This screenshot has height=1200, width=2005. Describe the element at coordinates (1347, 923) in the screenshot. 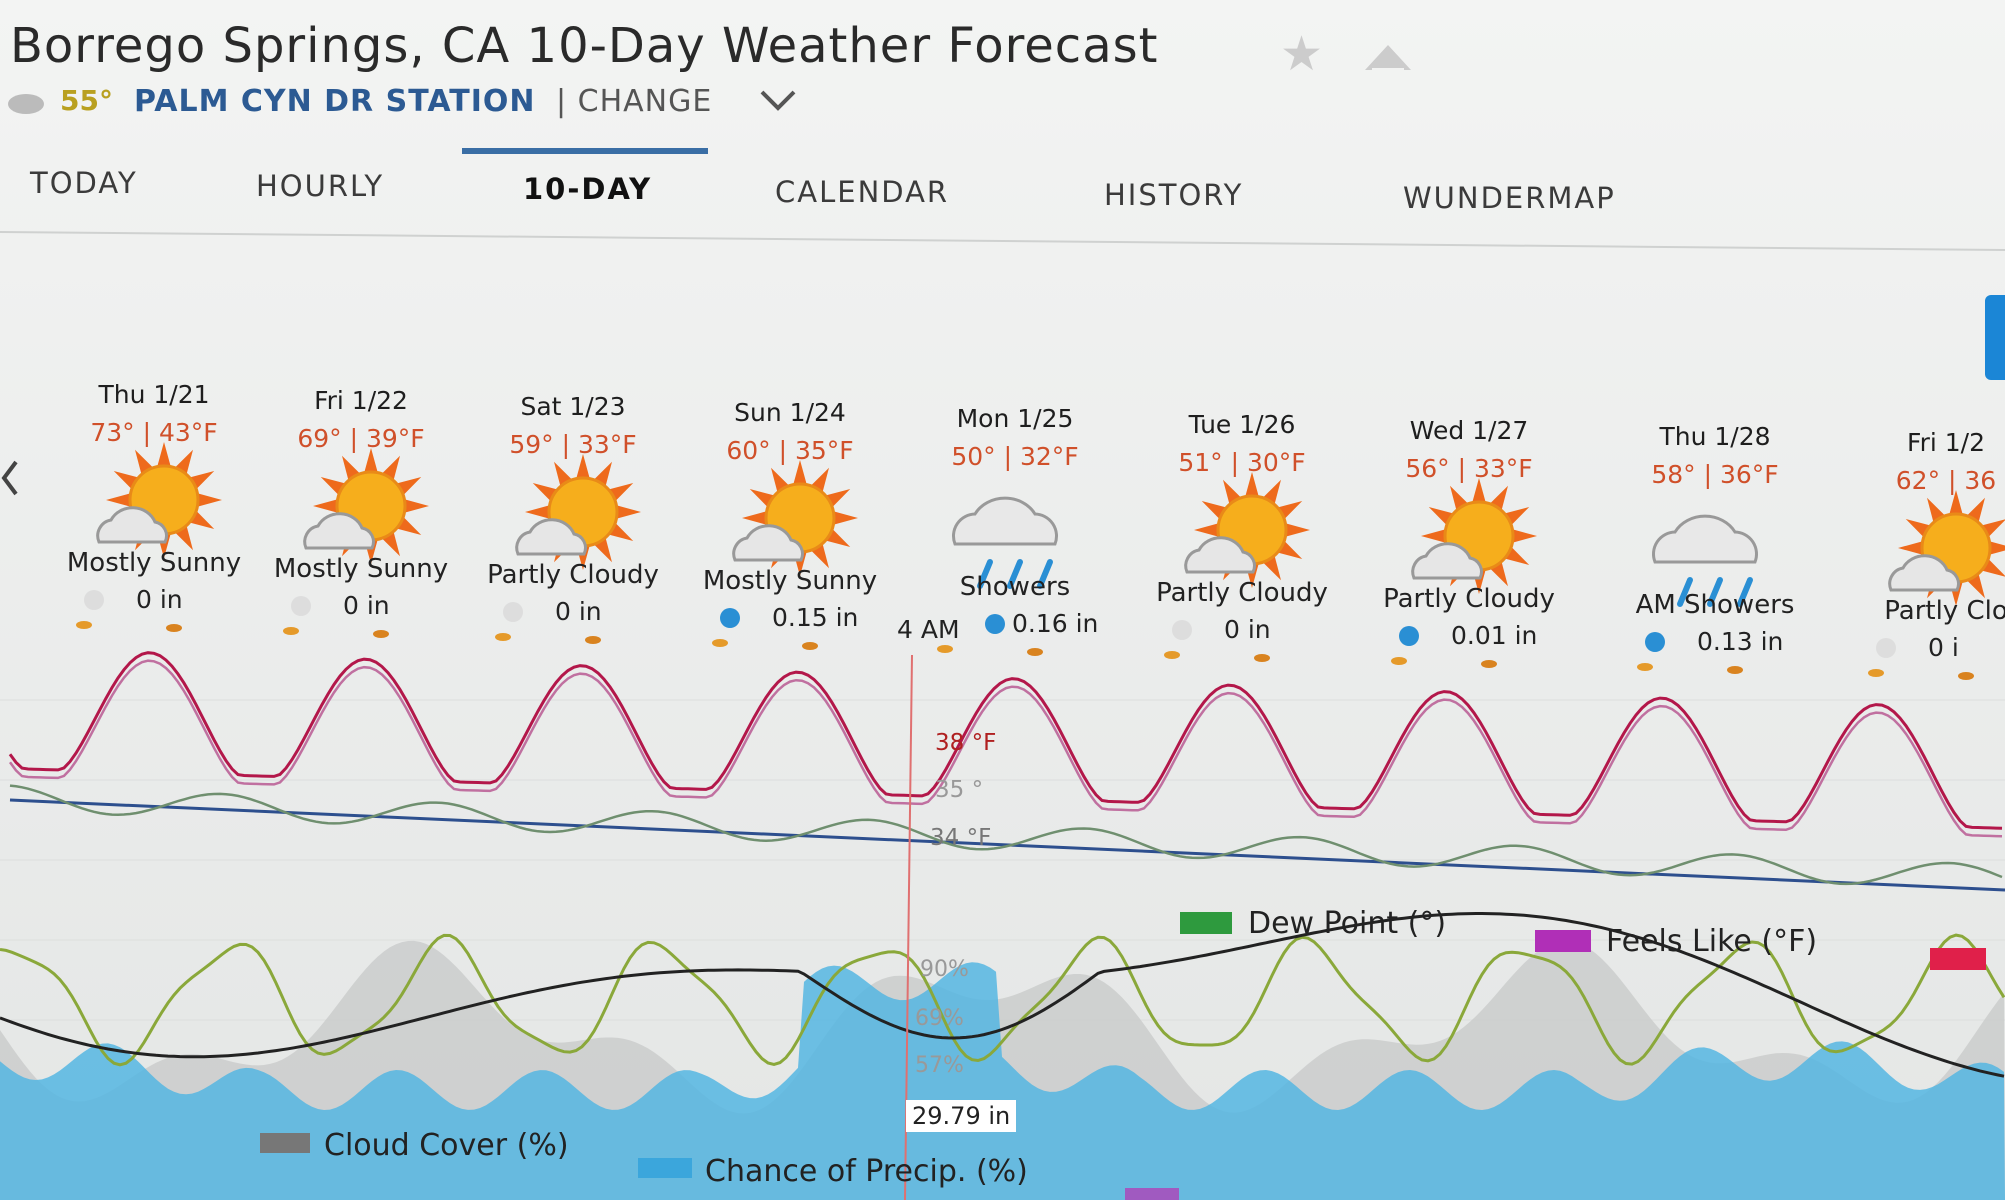

I see `legend-item: Dew Point (°)` at that location.